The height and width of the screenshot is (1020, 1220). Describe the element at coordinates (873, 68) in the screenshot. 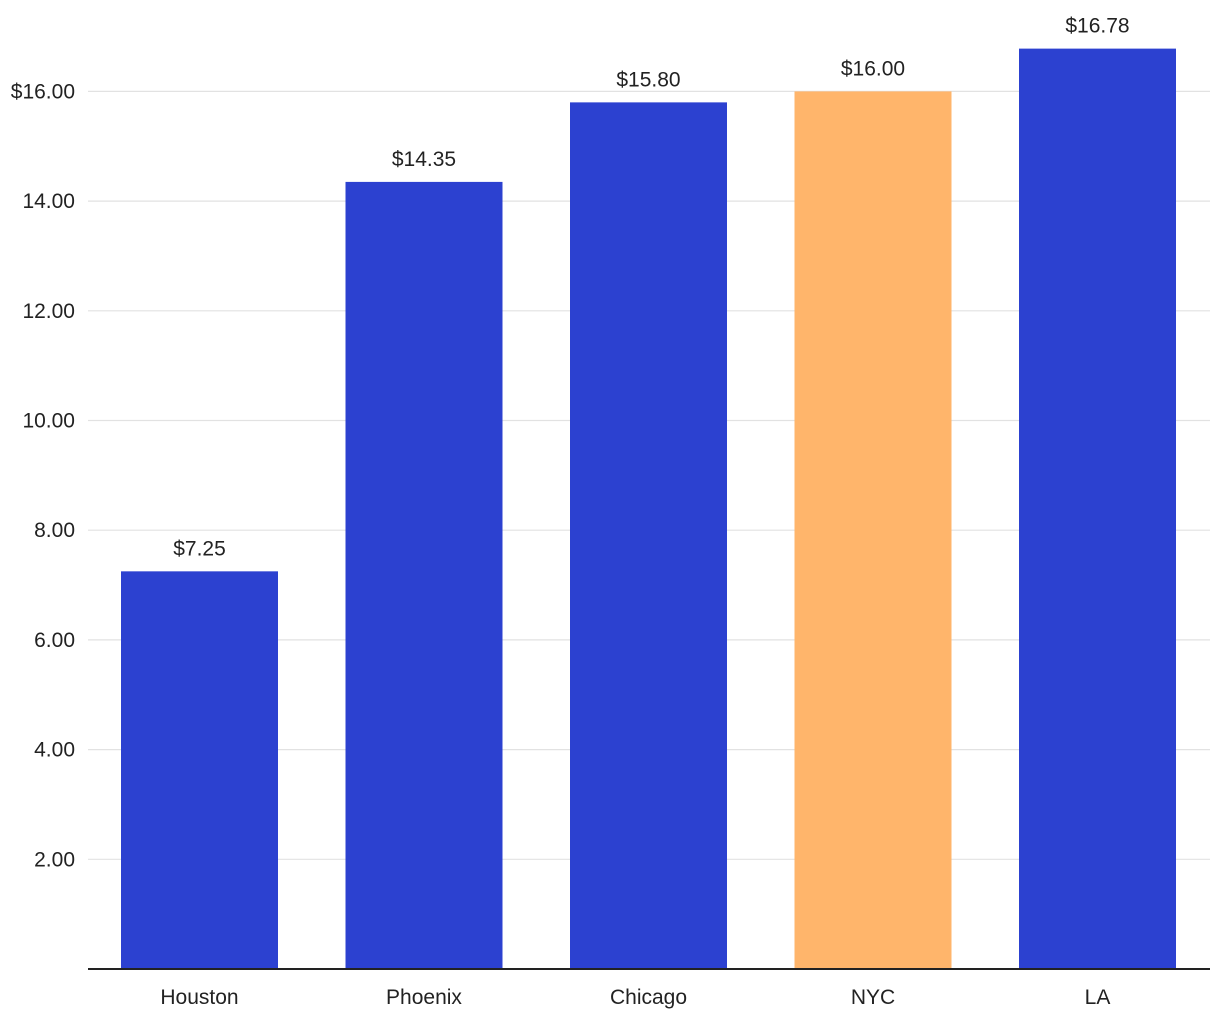

I see `bar-value-label: $16.00` at that location.